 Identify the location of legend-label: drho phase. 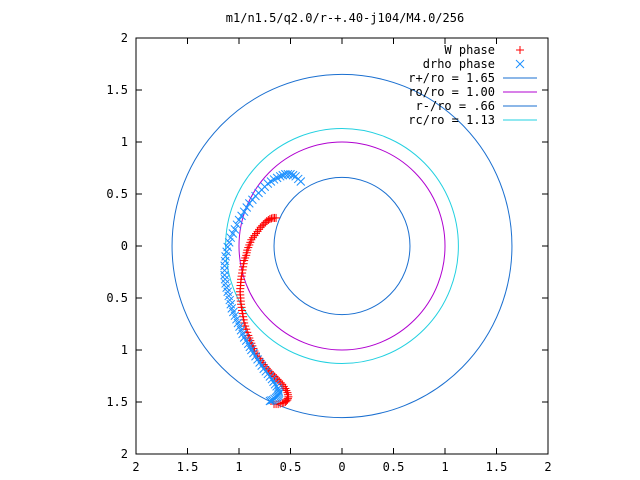
(459, 64).